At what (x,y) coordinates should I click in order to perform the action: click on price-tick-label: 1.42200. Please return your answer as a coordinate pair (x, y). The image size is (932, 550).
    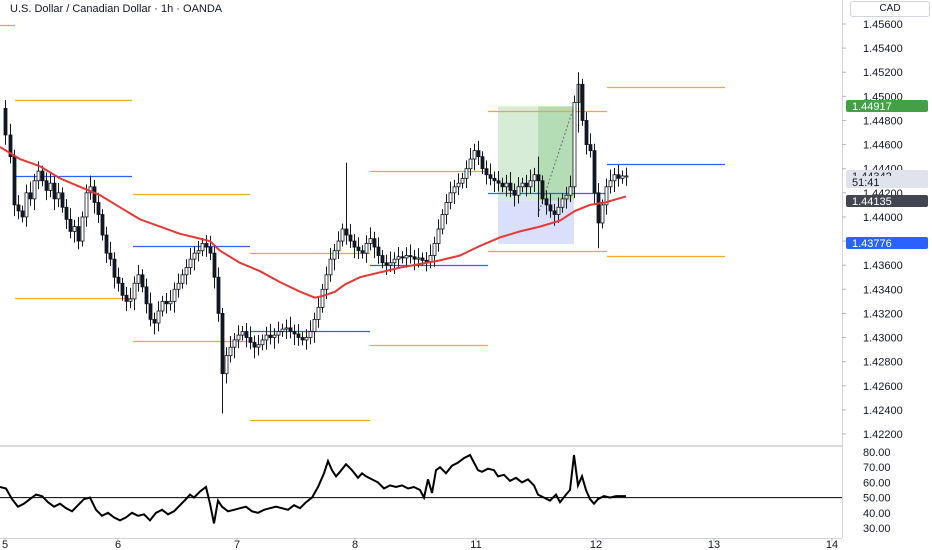
    Looking at the image, I should click on (883, 435).